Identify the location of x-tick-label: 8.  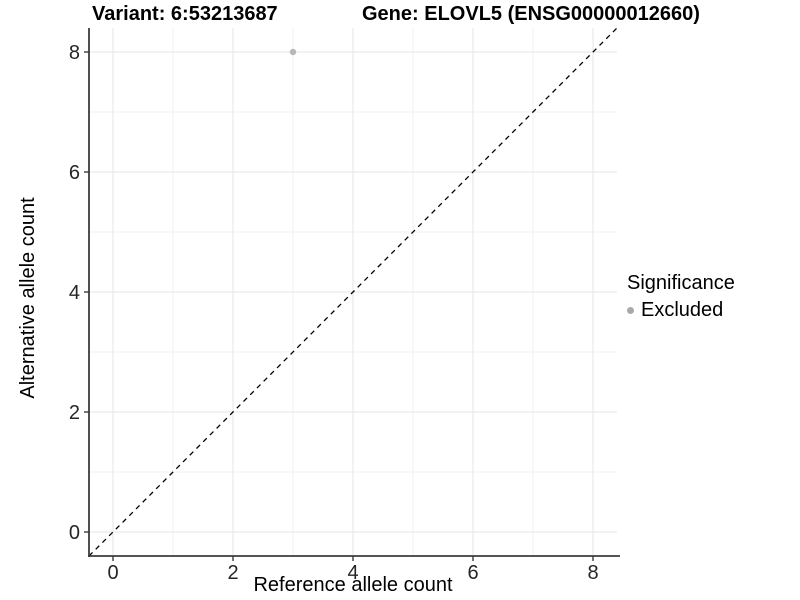
(592, 573).